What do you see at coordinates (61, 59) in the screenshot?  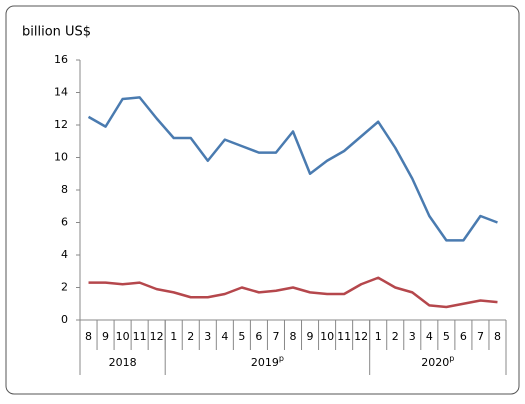 I see `y-tick-label: 16` at bounding box center [61, 59].